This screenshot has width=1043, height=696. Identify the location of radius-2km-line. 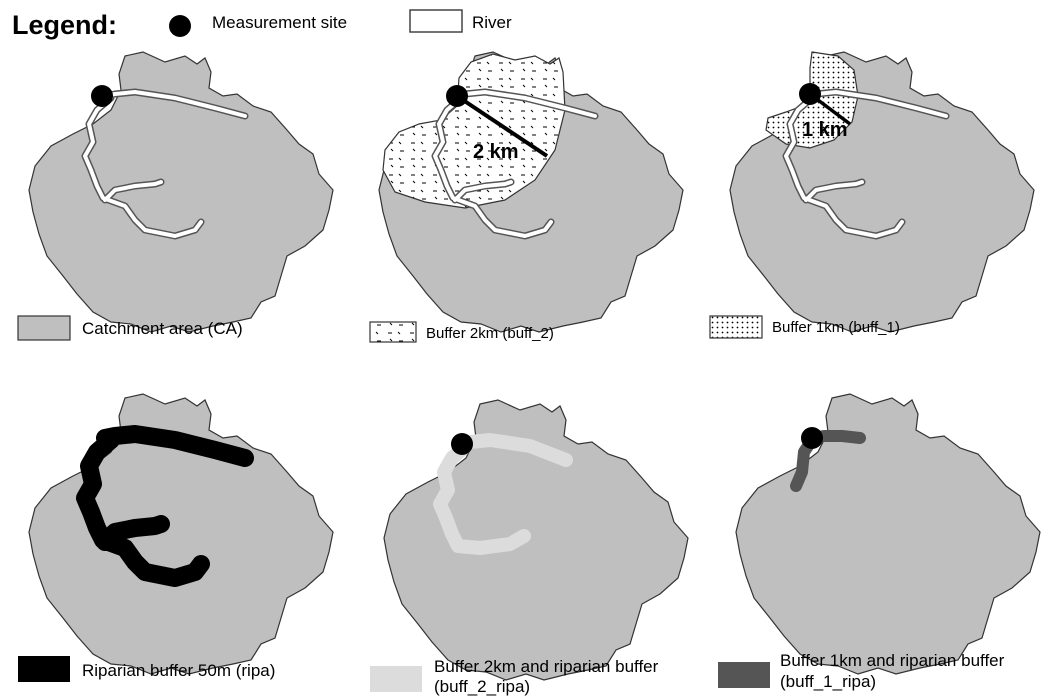
(502, 126).